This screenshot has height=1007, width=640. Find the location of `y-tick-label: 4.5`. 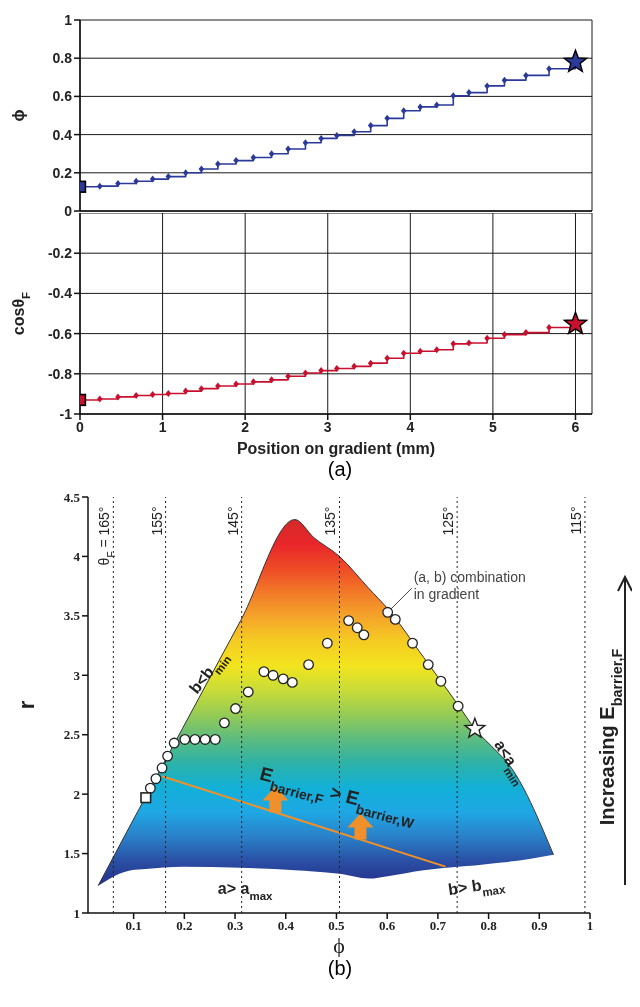

y-tick-label: 4.5 is located at coordinates (72, 497).